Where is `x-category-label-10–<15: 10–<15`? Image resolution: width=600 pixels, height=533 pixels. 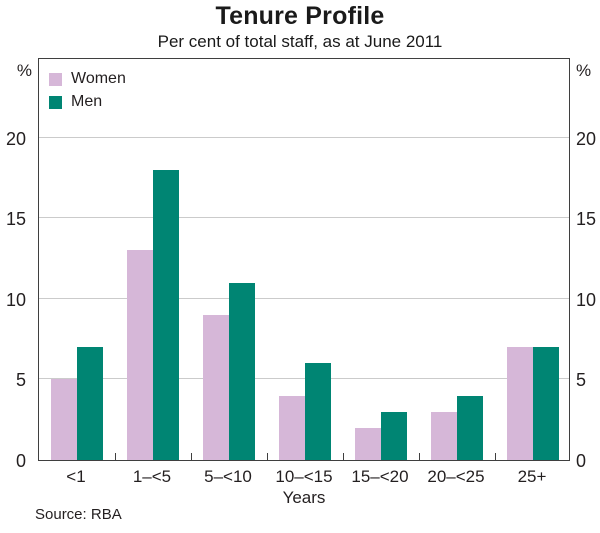
x-category-label-10–<15: 10–<15 is located at coordinates (304, 476).